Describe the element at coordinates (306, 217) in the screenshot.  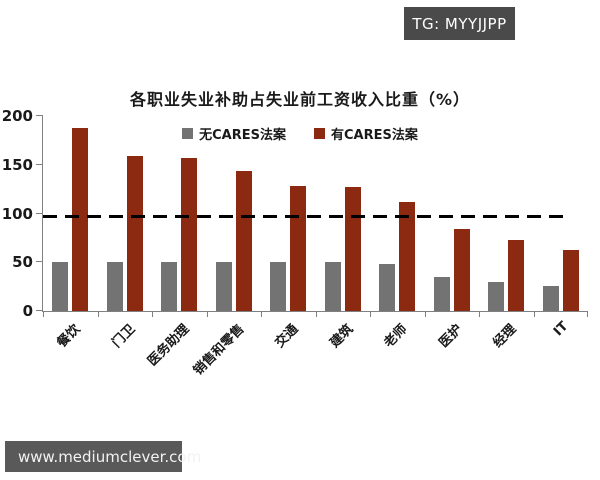
I see `reference-line` at that location.